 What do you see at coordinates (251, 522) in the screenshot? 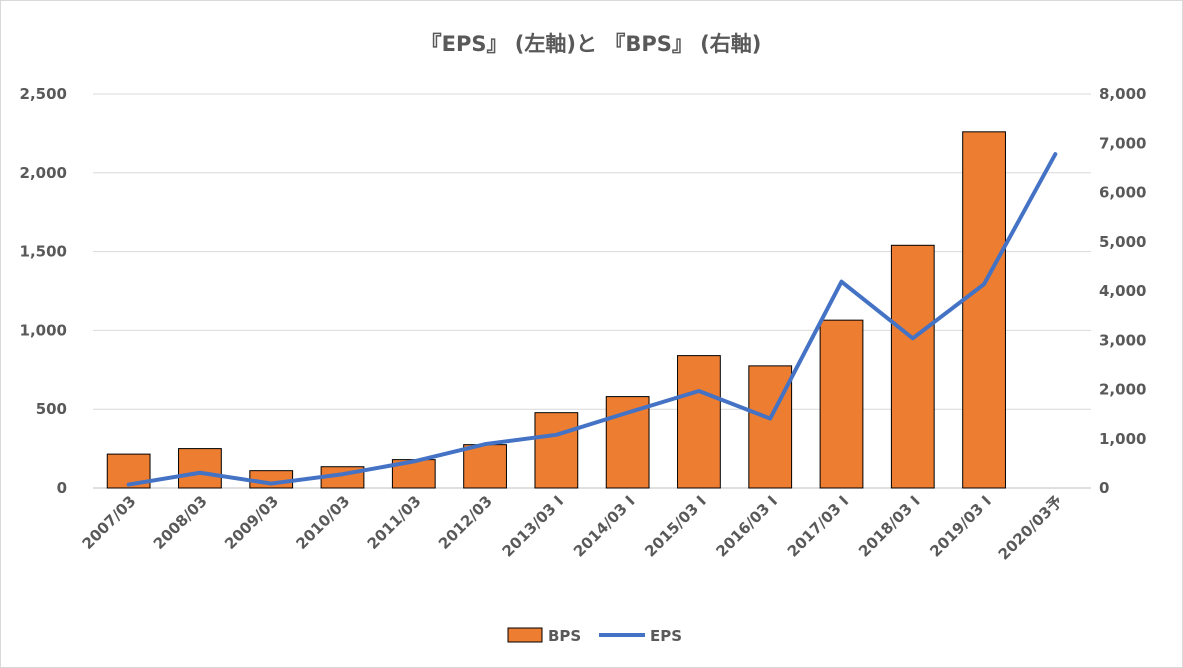
I see `x-axis-tick-label: 2009/03` at bounding box center [251, 522].